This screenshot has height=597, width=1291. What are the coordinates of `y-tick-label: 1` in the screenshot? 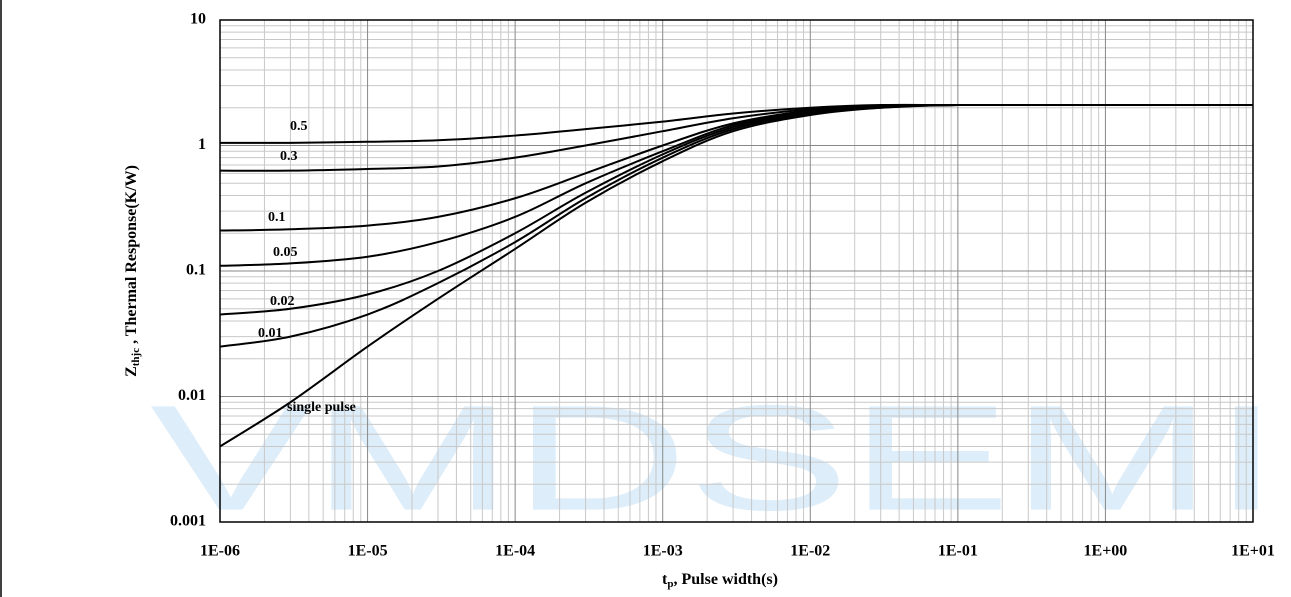 It's located at (202, 144).